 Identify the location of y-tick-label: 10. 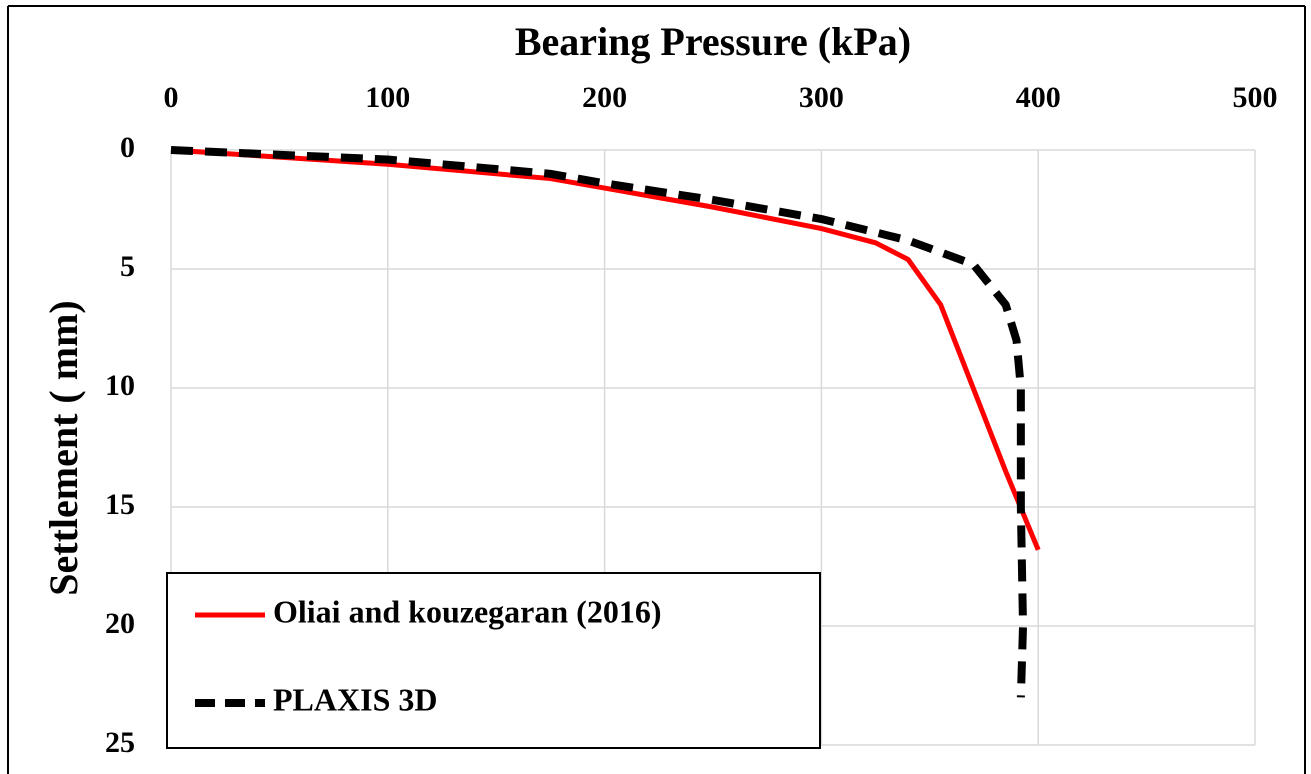
(120, 385).